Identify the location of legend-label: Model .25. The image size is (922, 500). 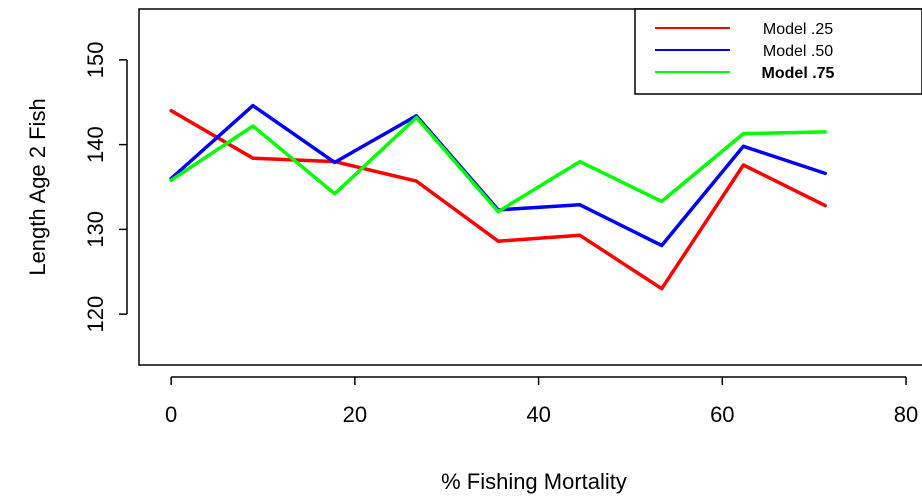
(798, 29).